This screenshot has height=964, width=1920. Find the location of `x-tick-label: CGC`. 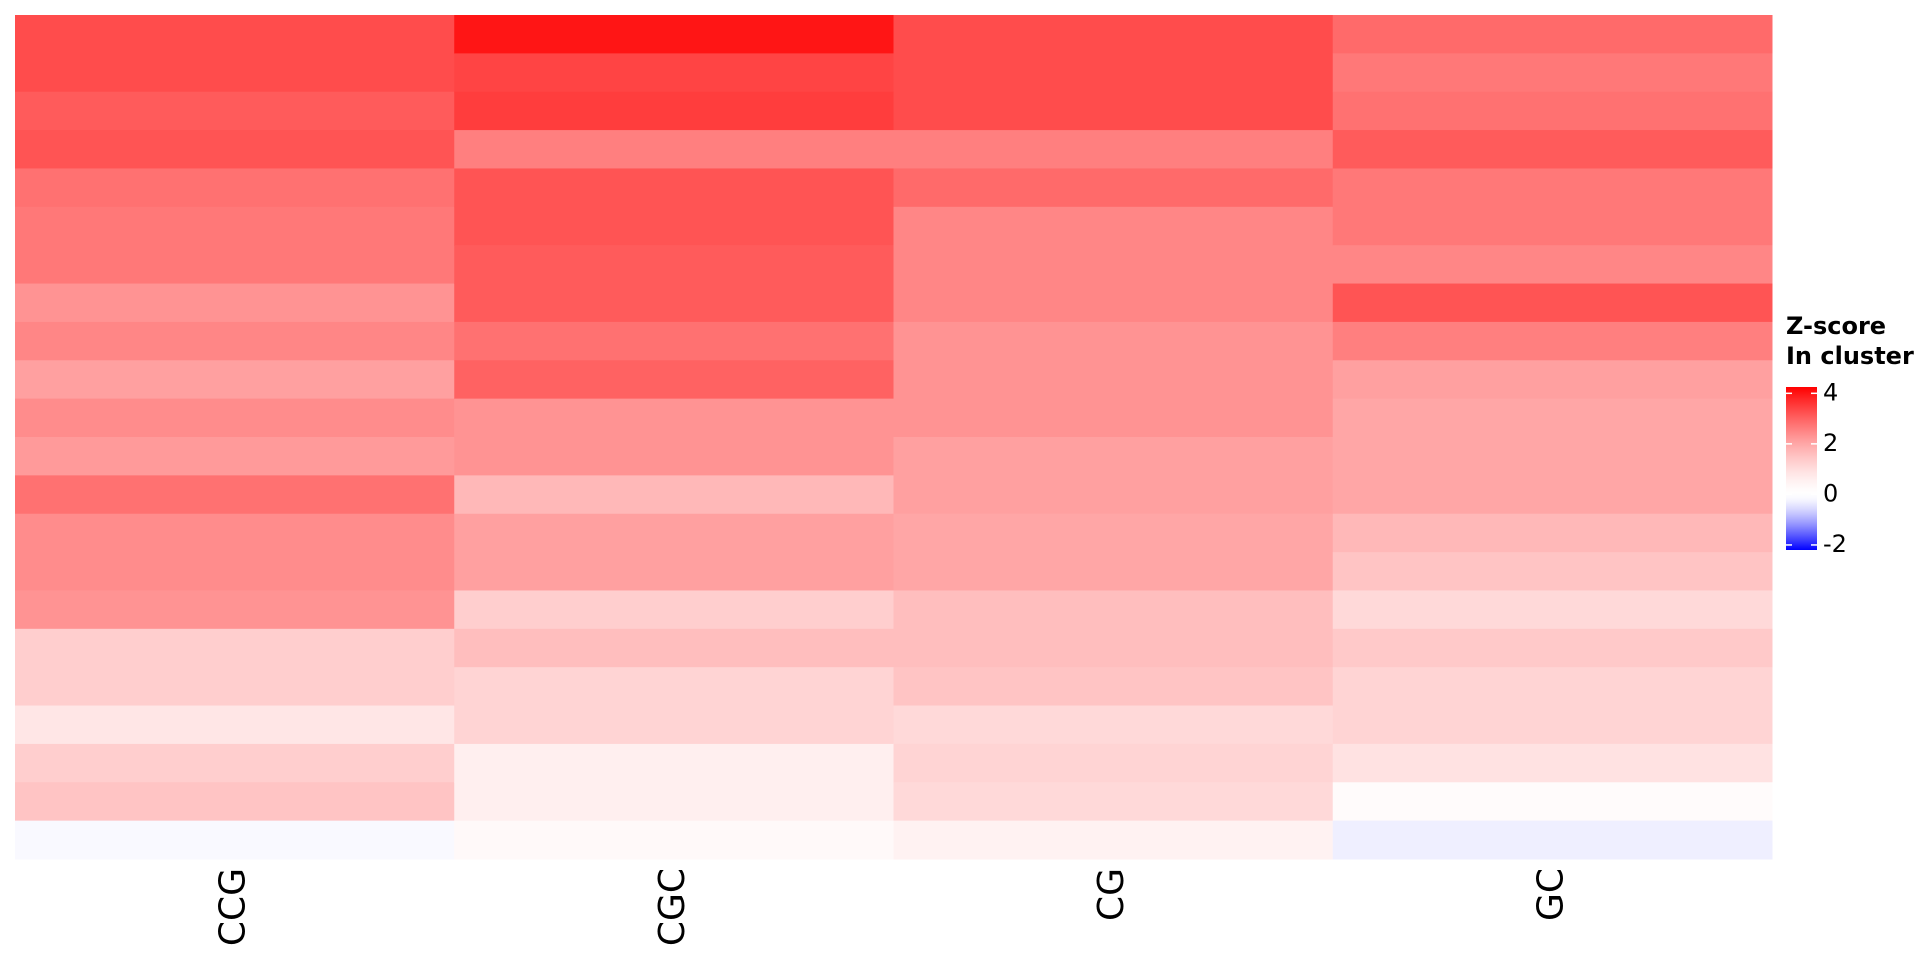

x-tick-label: CGC is located at coordinates (672, 907).